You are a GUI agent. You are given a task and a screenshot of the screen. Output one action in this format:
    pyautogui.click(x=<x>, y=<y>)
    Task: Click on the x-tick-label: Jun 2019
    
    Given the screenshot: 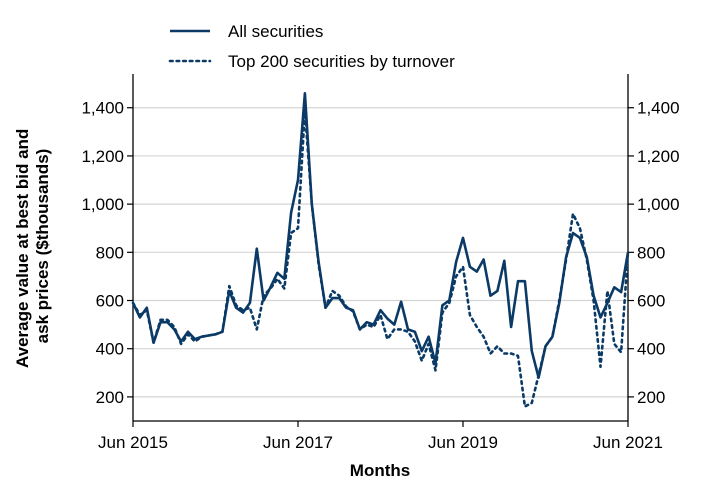 What is the action you would take?
    pyautogui.click(x=463, y=442)
    